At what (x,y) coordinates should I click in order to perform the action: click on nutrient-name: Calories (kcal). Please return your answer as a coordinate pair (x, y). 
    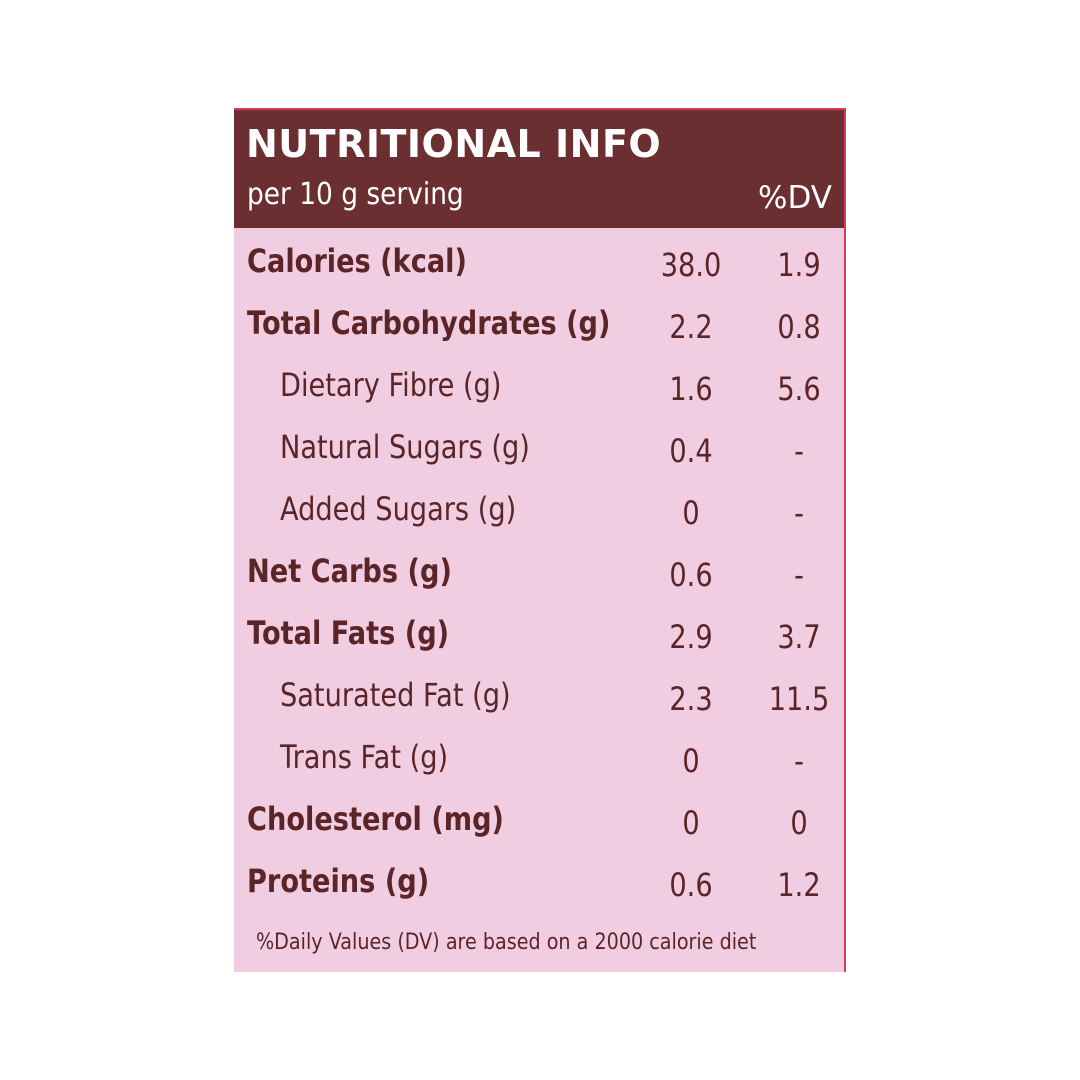
    Looking at the image, I should click on (357, 261).